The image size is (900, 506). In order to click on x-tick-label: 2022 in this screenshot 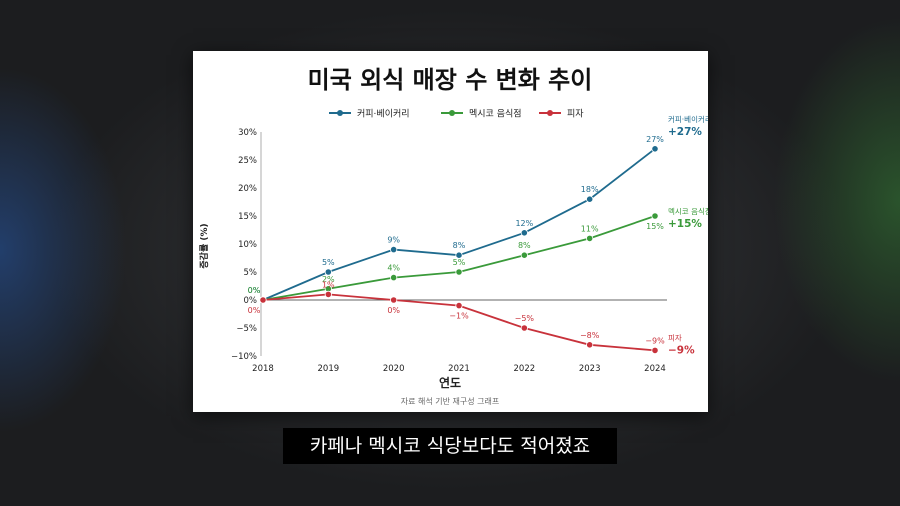, I will do `click(525, 369)`.